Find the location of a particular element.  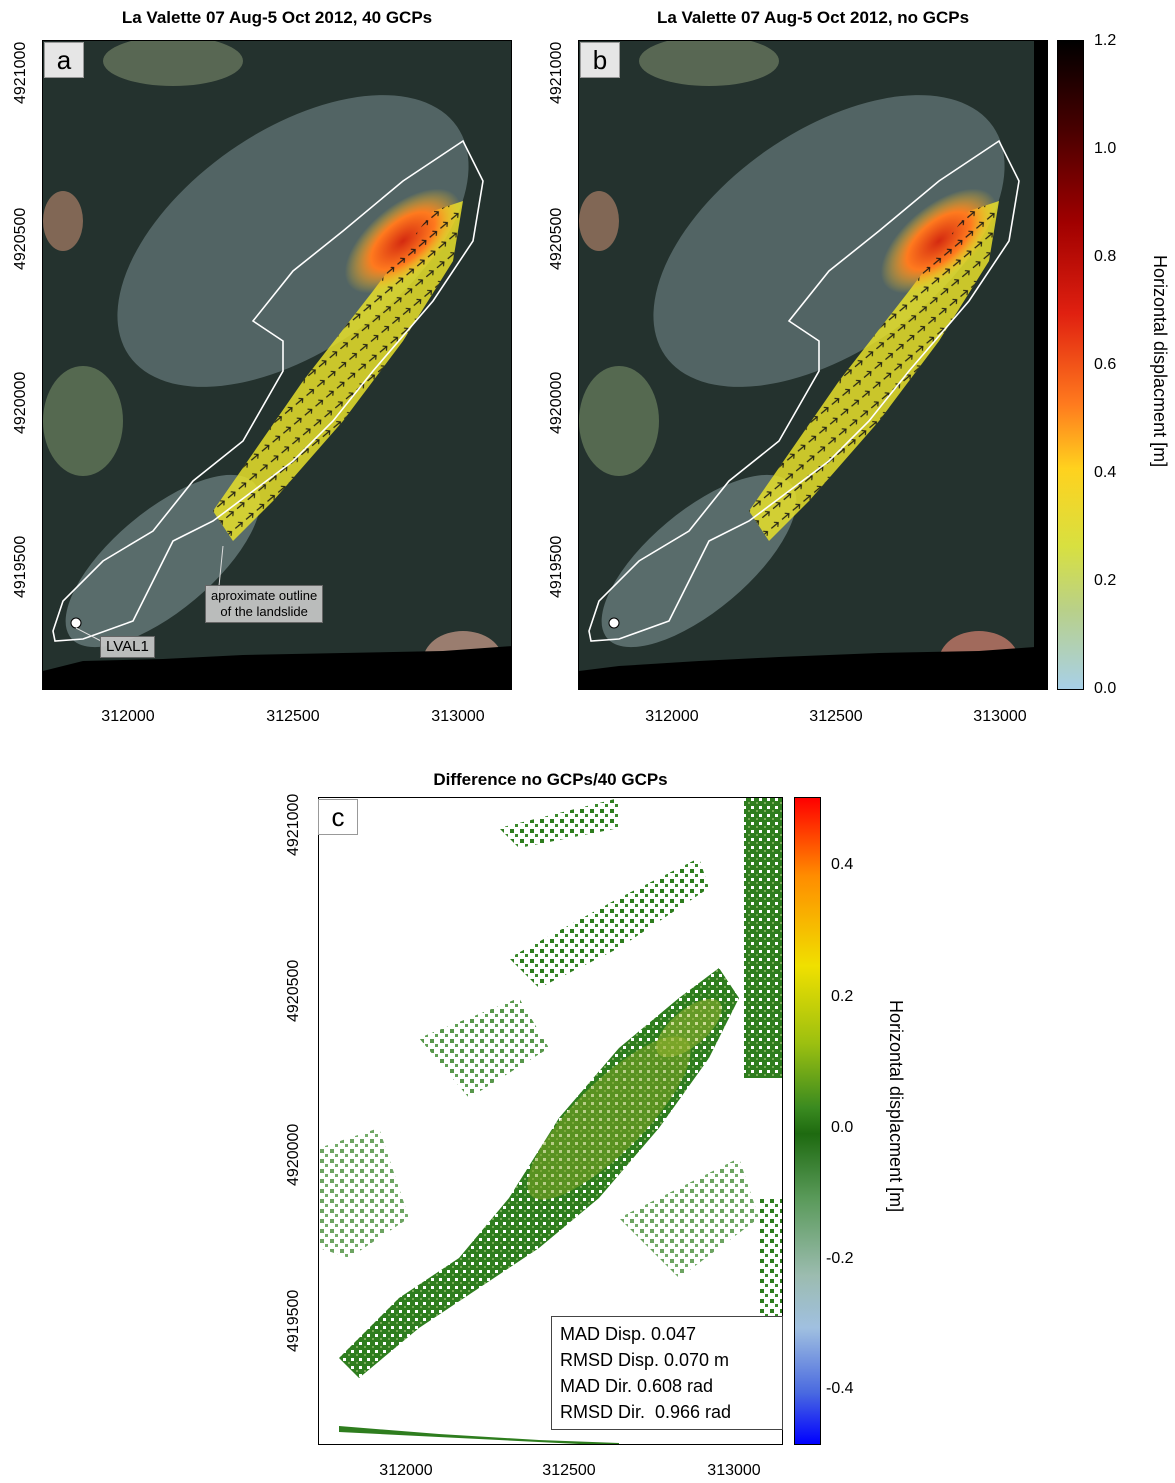

outline-label-line1: aproximate outline is located at coordinates (264, 595).